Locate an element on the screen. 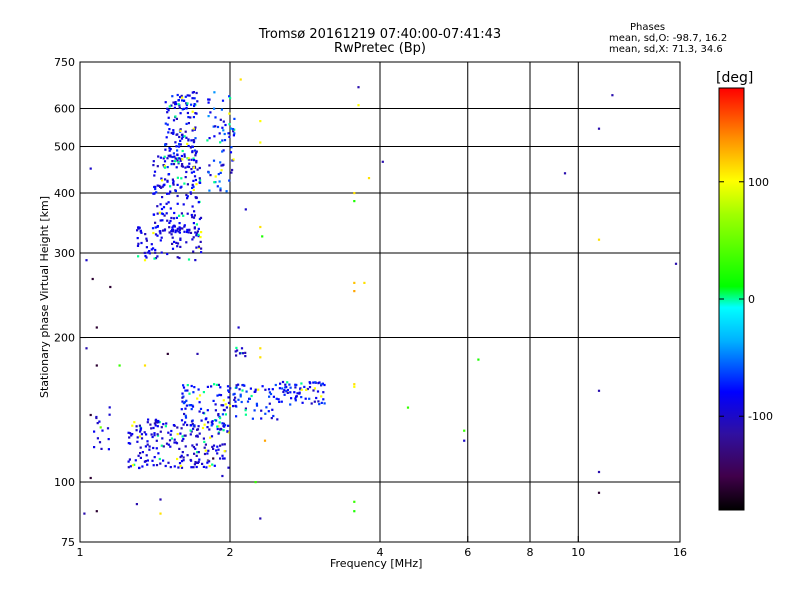 The height and width of the screenshot is (600, 800). y-tick-label: 300 is located at coordinates (64, 253).